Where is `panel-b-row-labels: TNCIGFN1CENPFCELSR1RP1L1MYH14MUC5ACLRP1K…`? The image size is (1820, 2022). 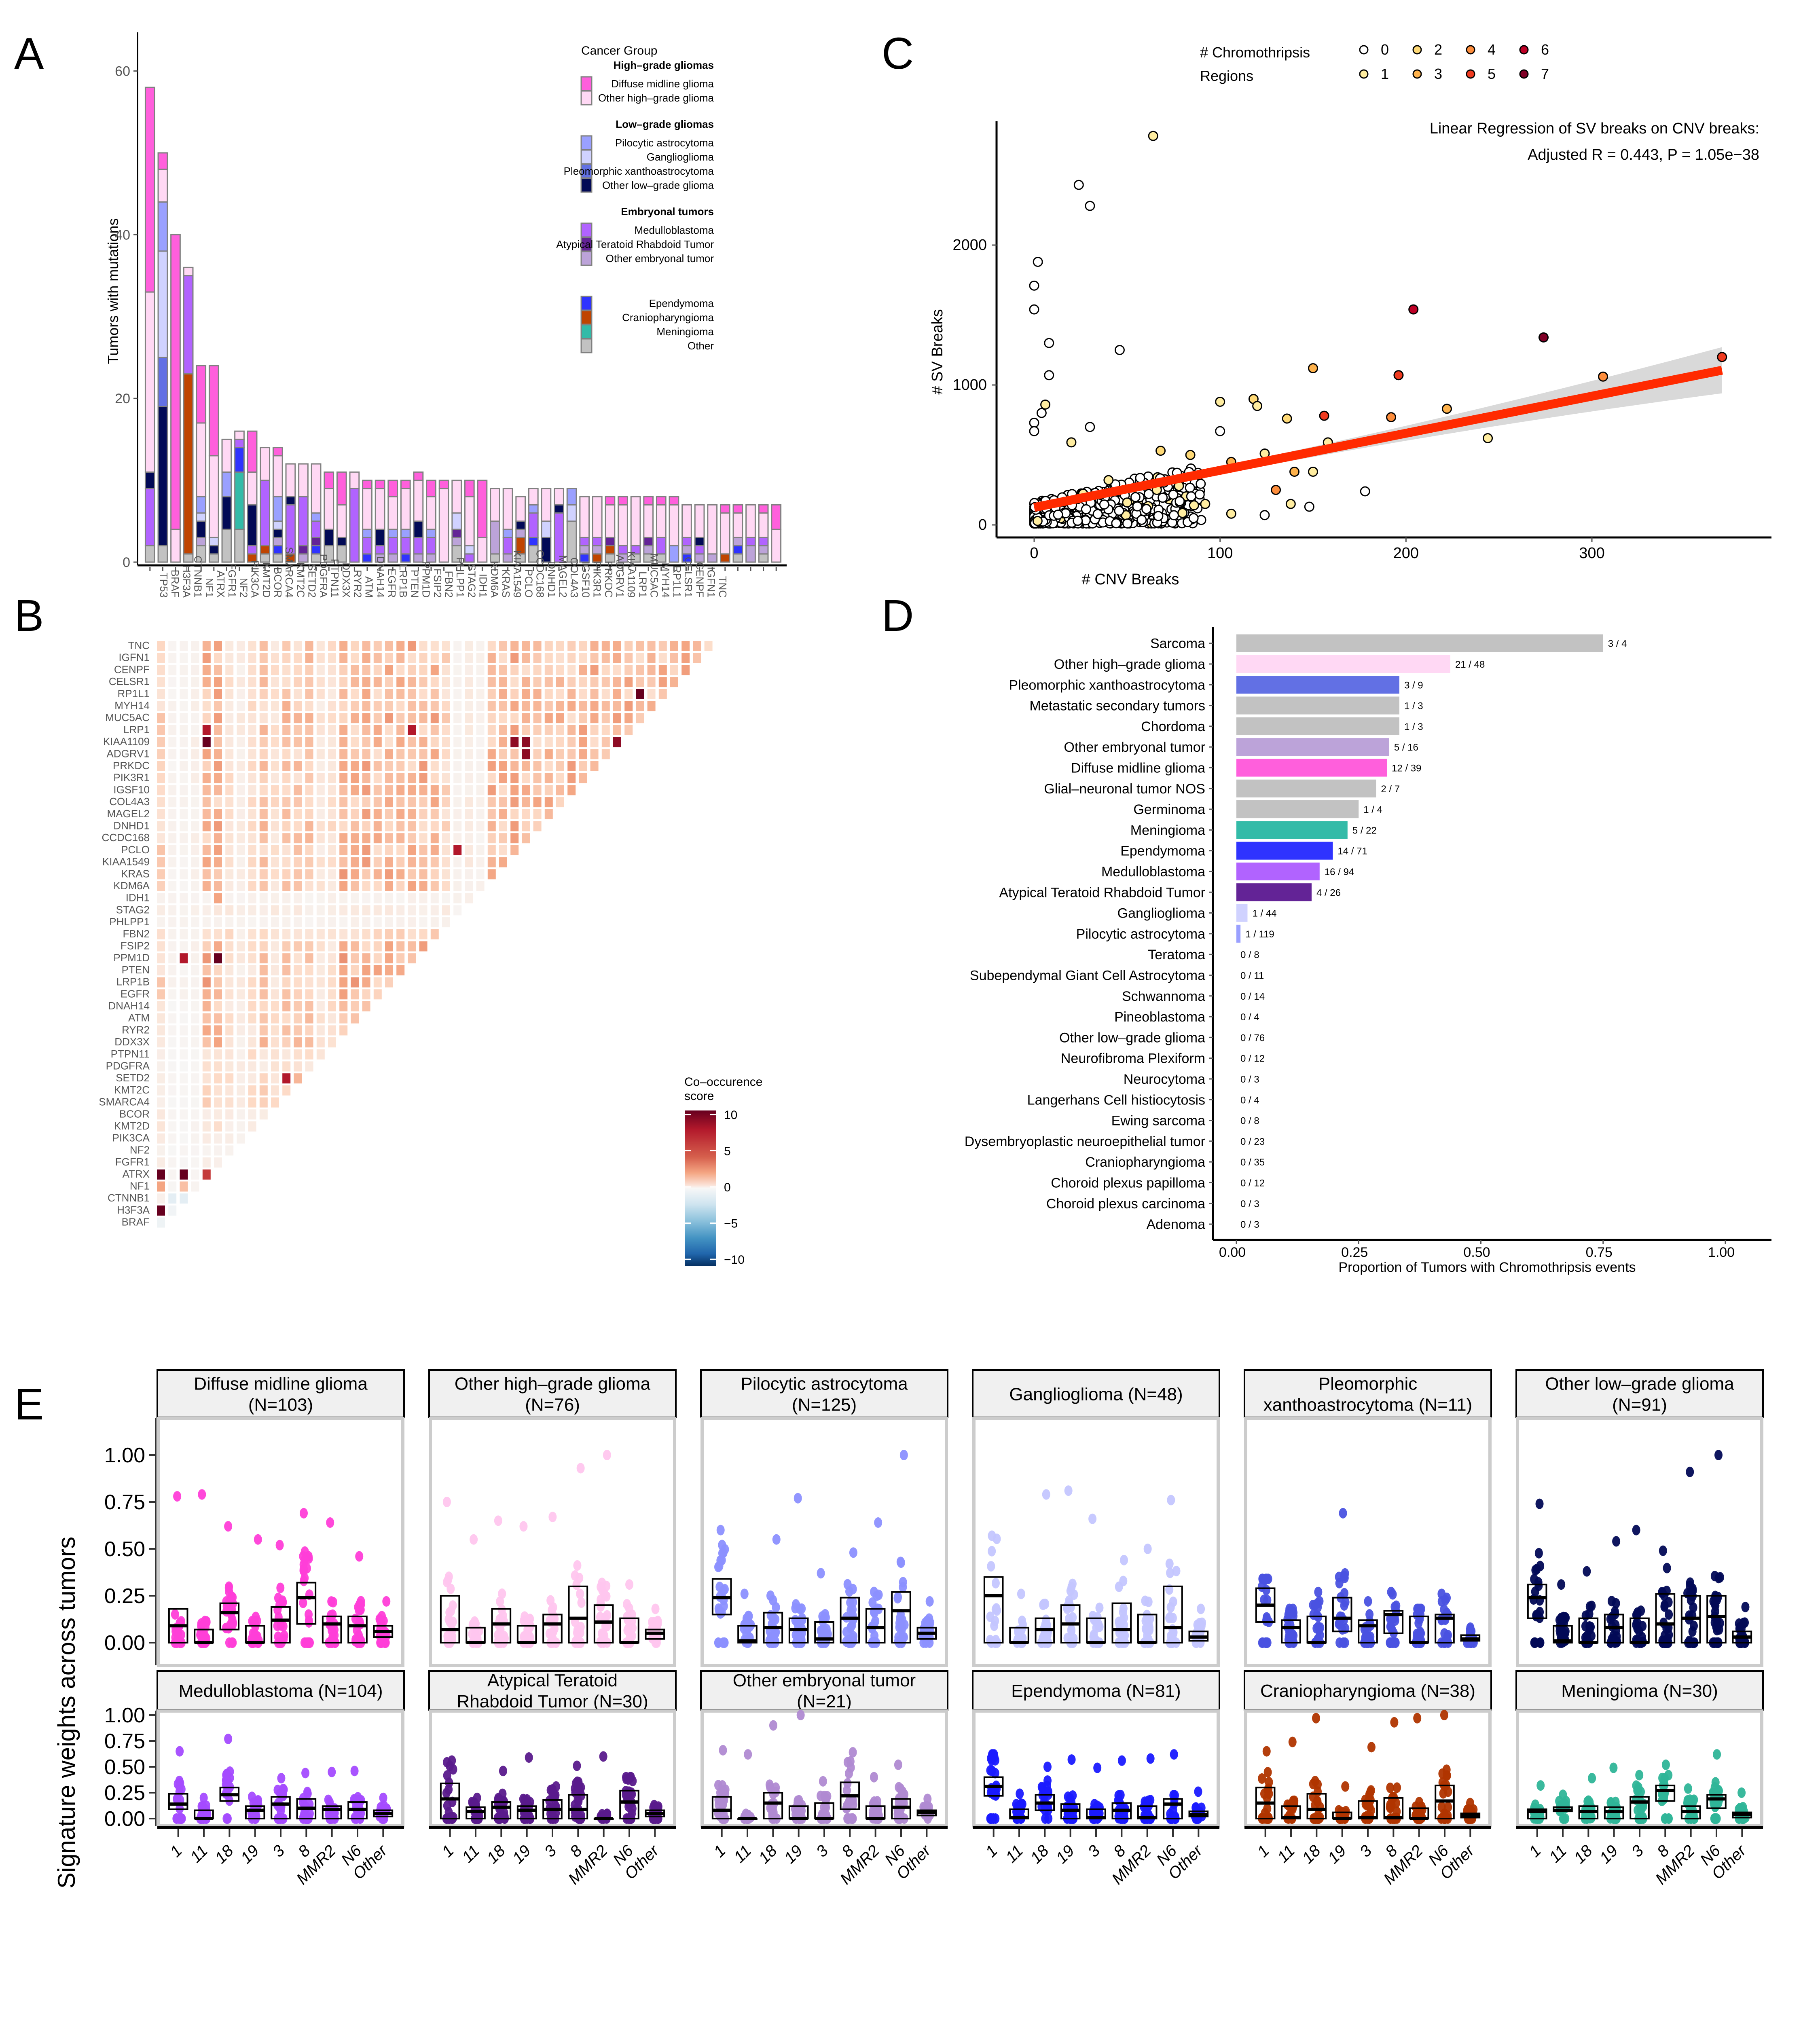 panel-b-row-labels: TNCIGFN1CENPFCELSR1RP1L1MYH14MUC5ACLRP1K… is located at coordinates (125, 933).